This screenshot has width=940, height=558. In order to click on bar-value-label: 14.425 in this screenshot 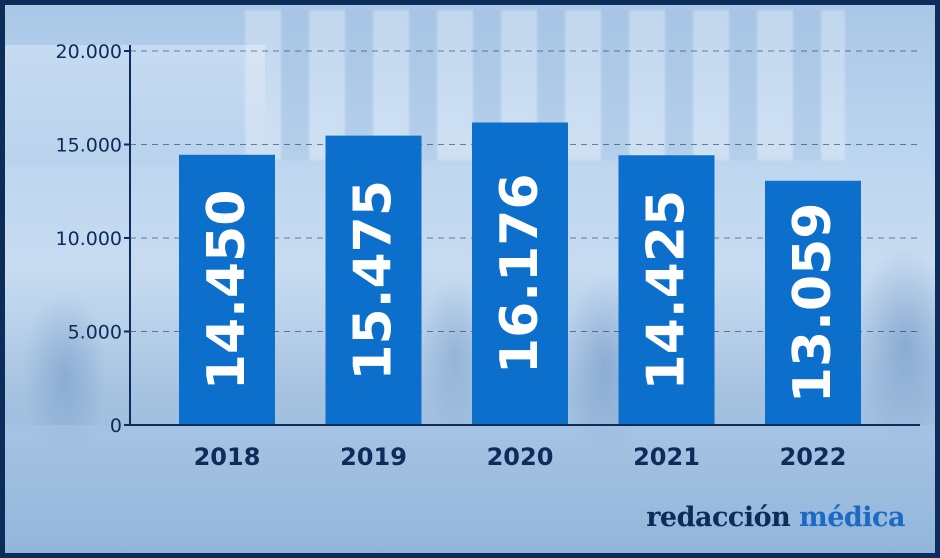, I will do `click(667, 290)`.